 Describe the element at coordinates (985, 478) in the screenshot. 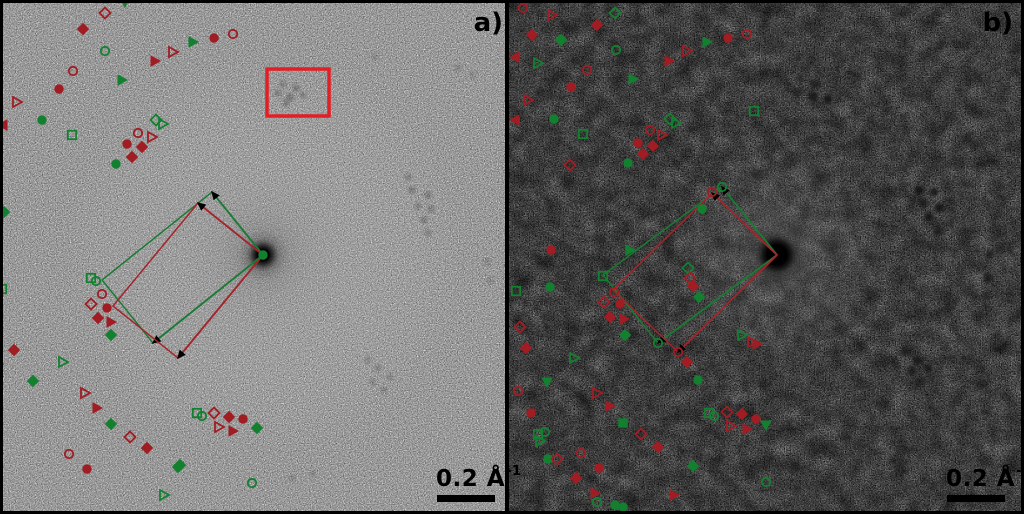

I see `panel-b-scalebar-text: 0.2 Å-1` at that location.